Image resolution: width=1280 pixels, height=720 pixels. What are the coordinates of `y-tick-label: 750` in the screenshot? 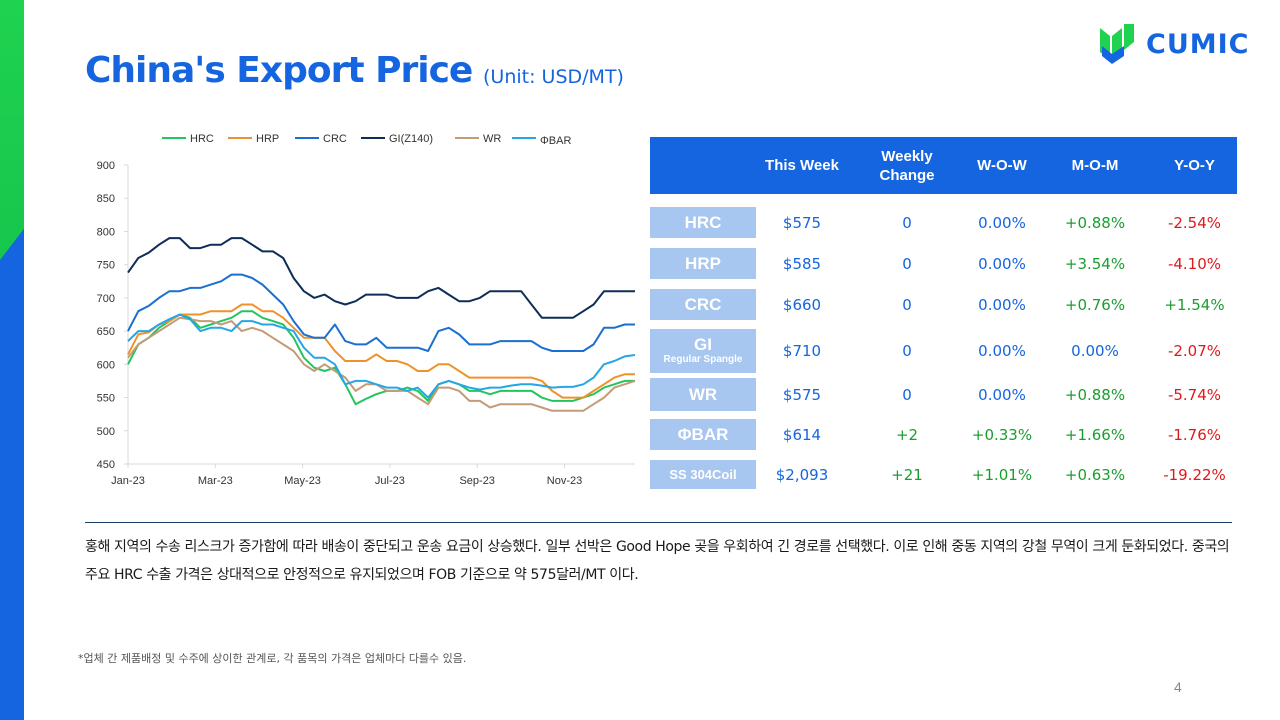 It's located at (106, 266).